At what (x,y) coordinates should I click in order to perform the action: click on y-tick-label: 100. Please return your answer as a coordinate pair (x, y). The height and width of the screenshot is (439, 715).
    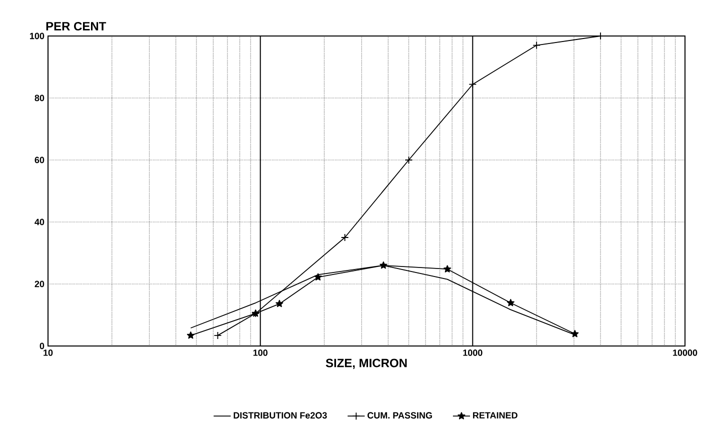
    Looking at the image, I should click on (37, 36).